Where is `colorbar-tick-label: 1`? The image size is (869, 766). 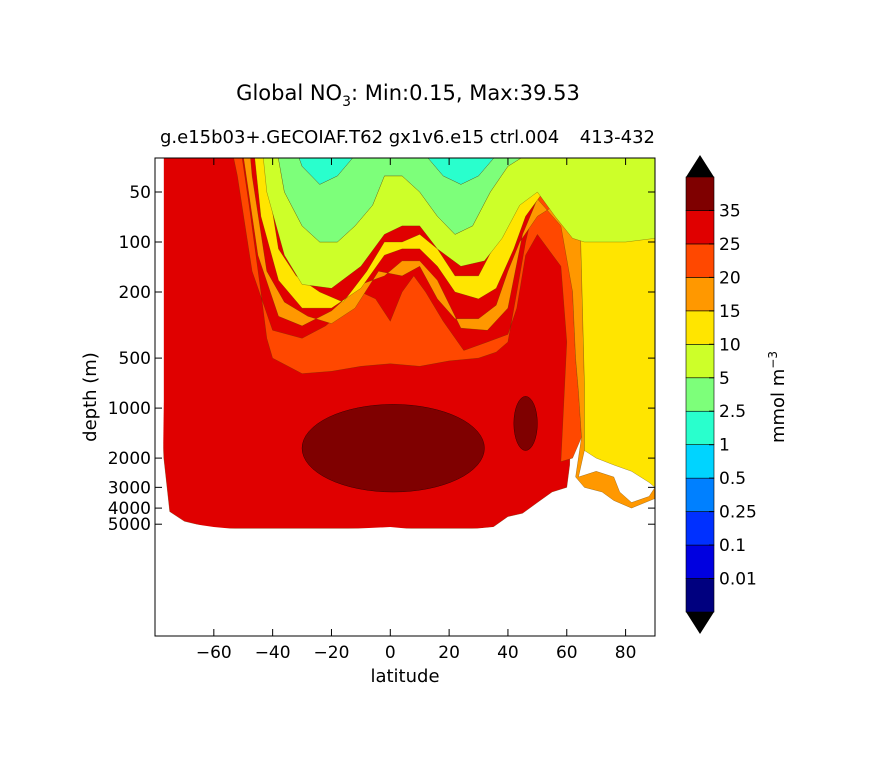
colorbar-tick-label: 1 is located at coordinates (724, 446).